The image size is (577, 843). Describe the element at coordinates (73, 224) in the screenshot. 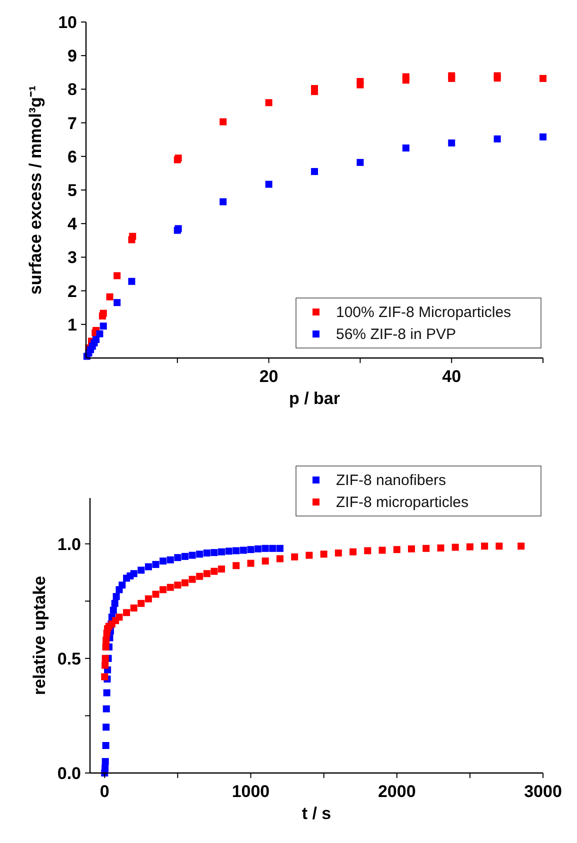

I see `y-tick-label: 4` at that location.